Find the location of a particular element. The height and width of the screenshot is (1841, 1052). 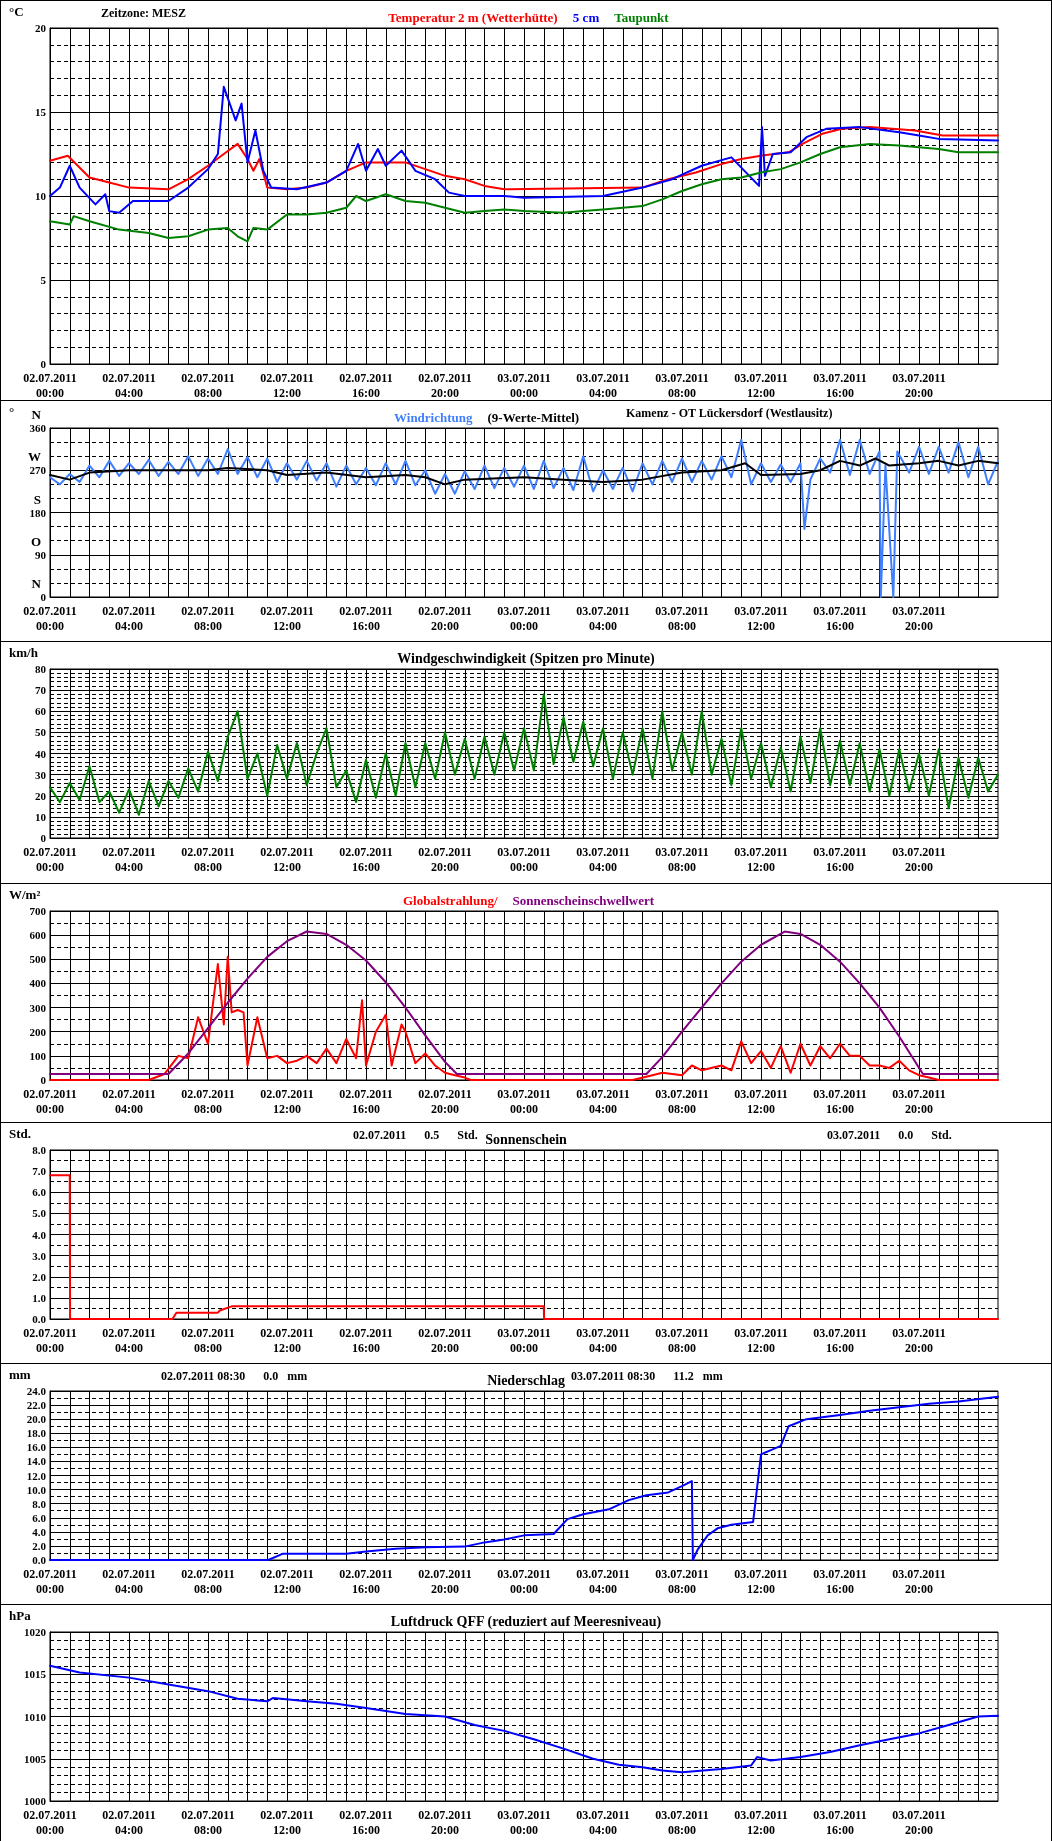

text: S is located at coordinates (37, 499).